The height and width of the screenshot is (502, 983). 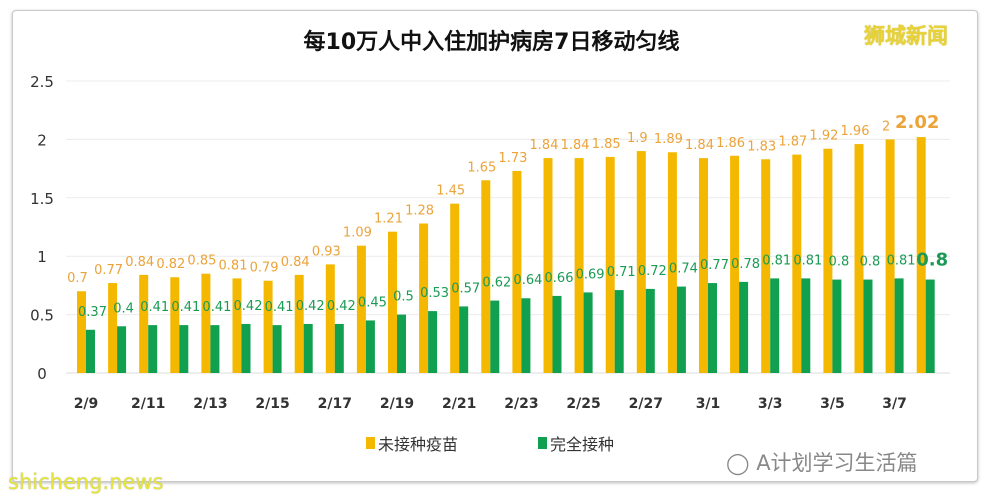 I want to click on data-label: 0.5, so click(x=403, y=297).